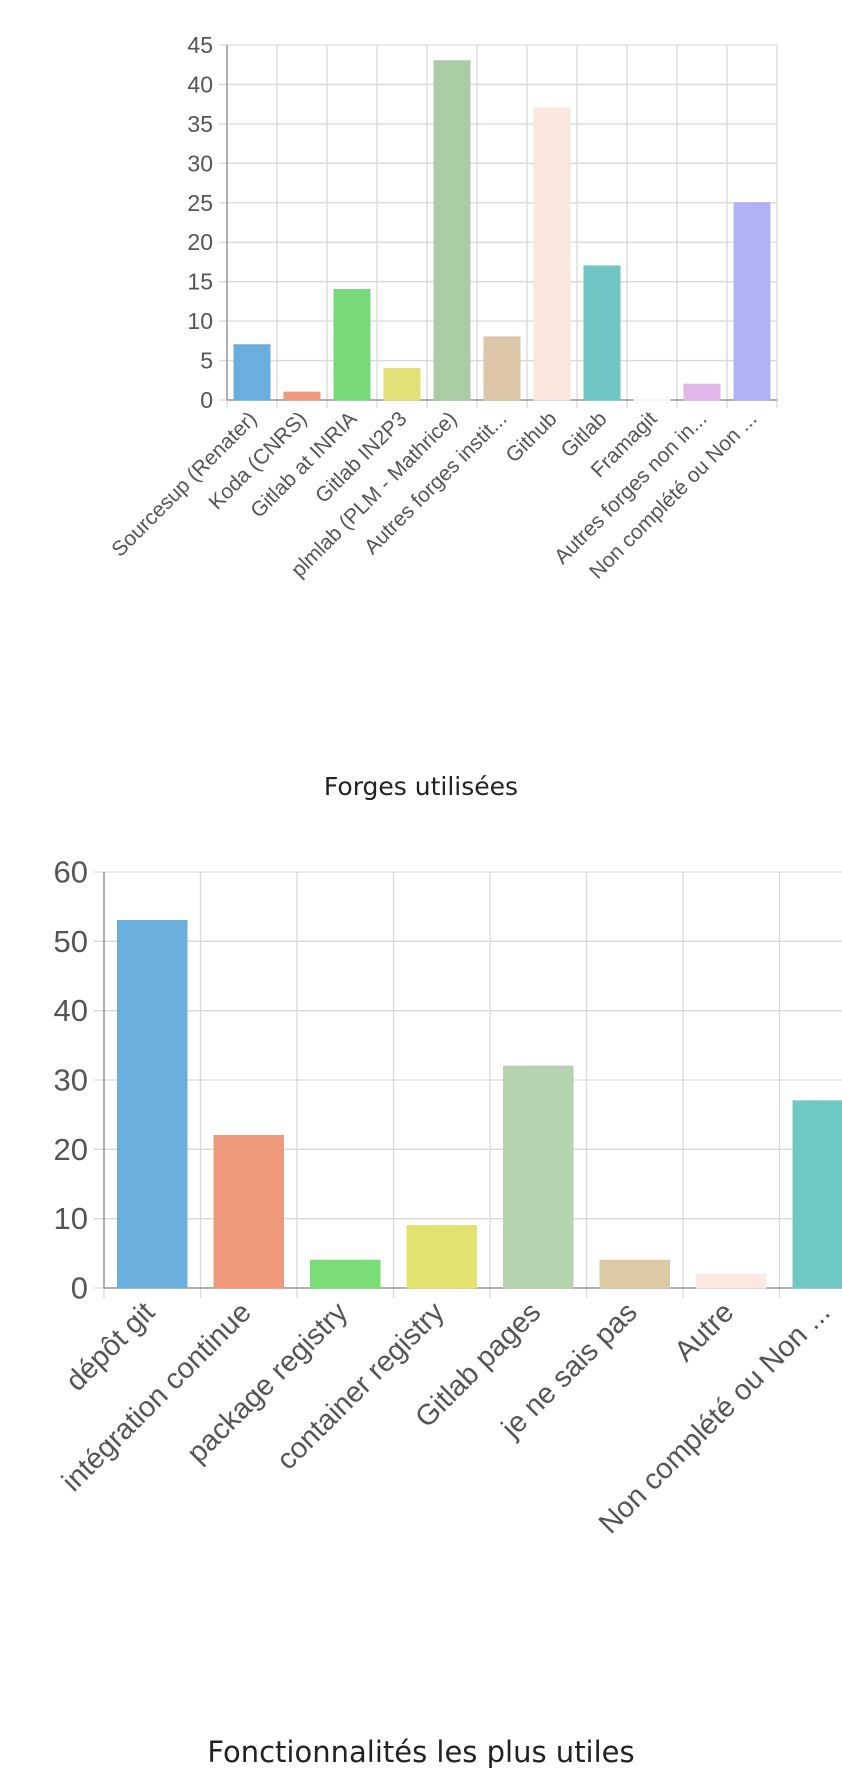 Image resolution: width=842 pixels, height=1772 pixels. Describe the element at coordinates (420, 1752) in the screenshot. I see `chart-title: Fonctionnalités les plus utiles` at that location.